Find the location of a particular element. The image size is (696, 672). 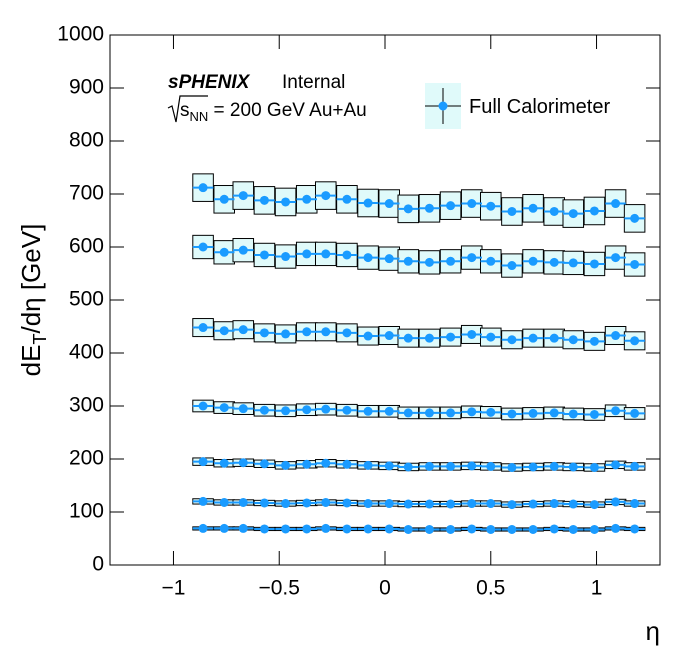

y-axis-title: dET/dη [GeV] is located at coordinates (33, 300).